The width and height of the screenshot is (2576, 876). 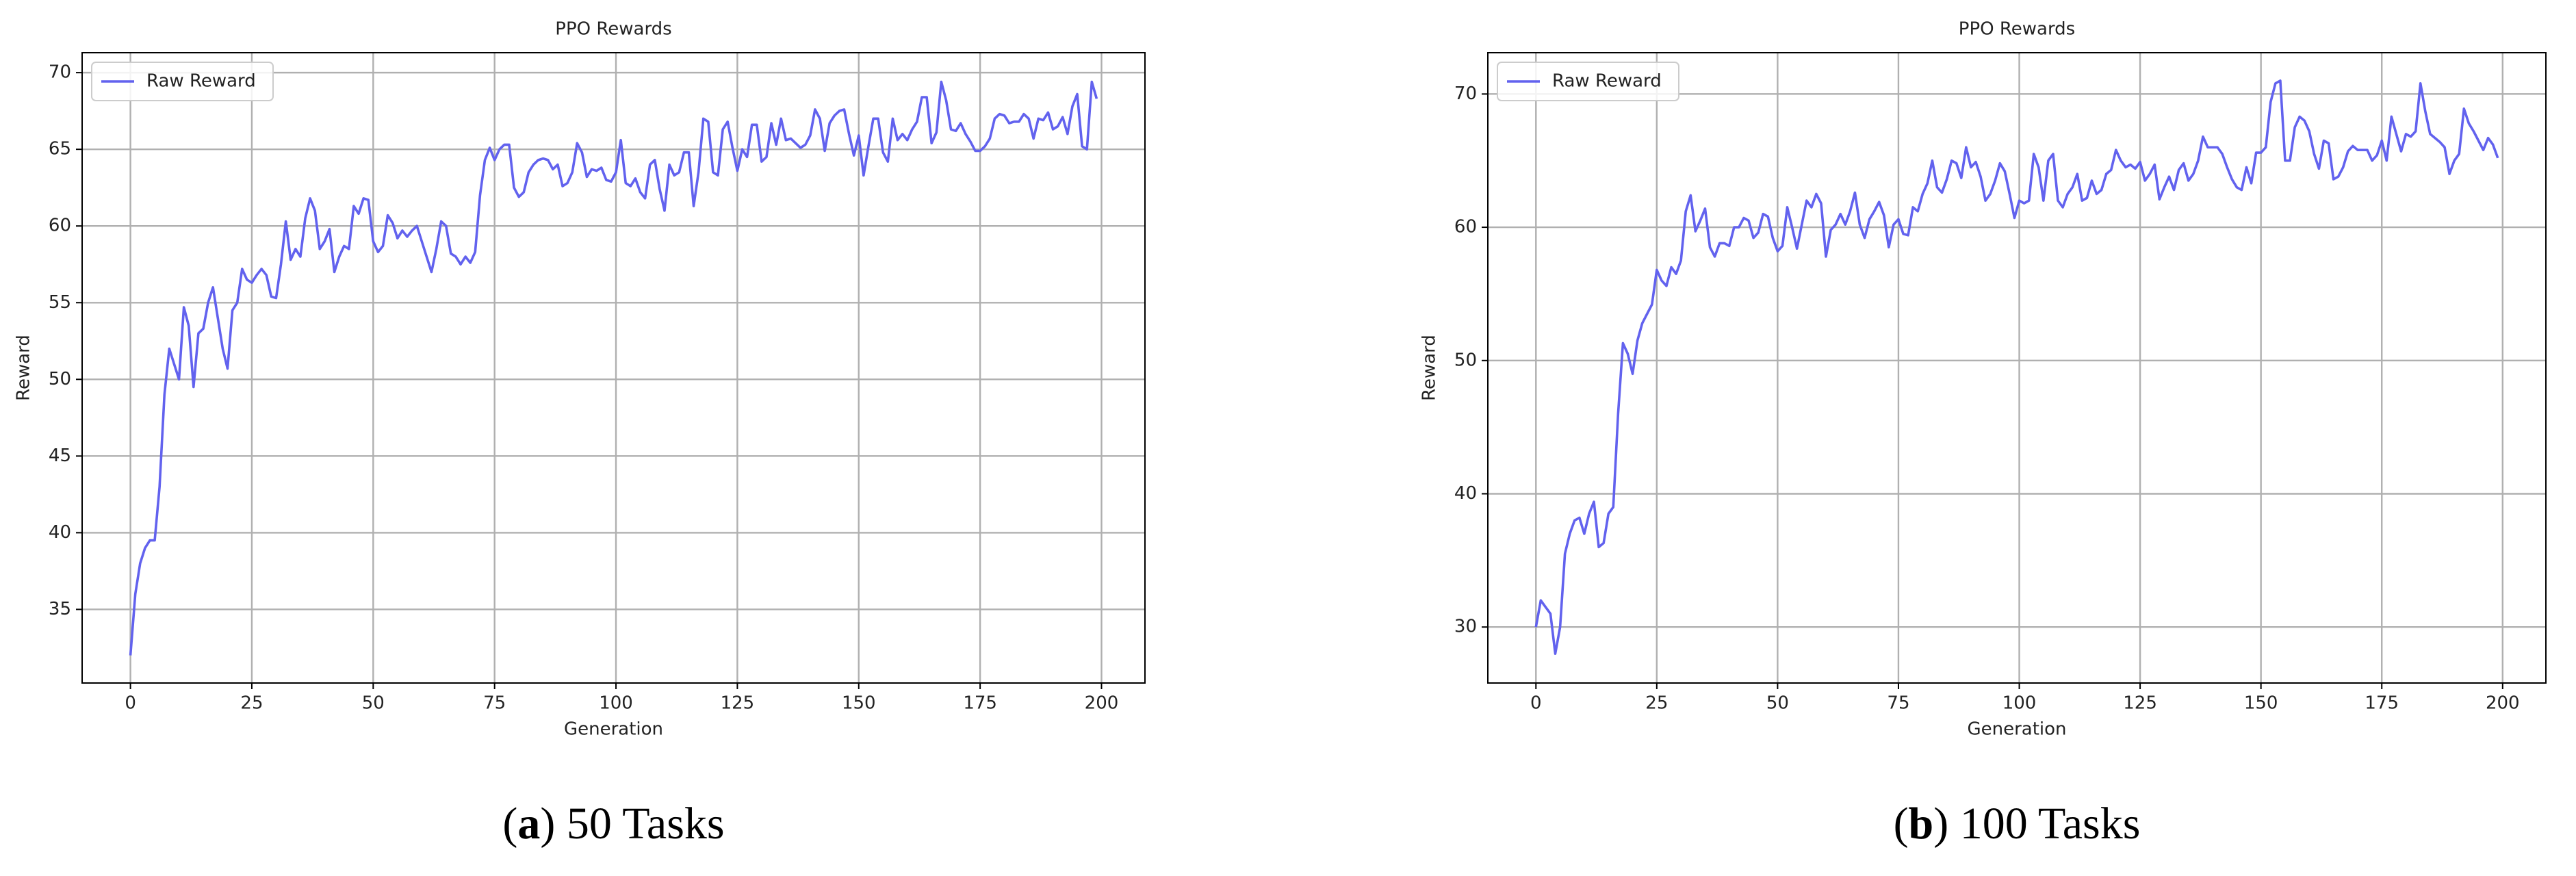 What do you see at coordinates (1921, 824) in the screenshot?
I see `caption-label: b` at bounding box center [1921, 824].